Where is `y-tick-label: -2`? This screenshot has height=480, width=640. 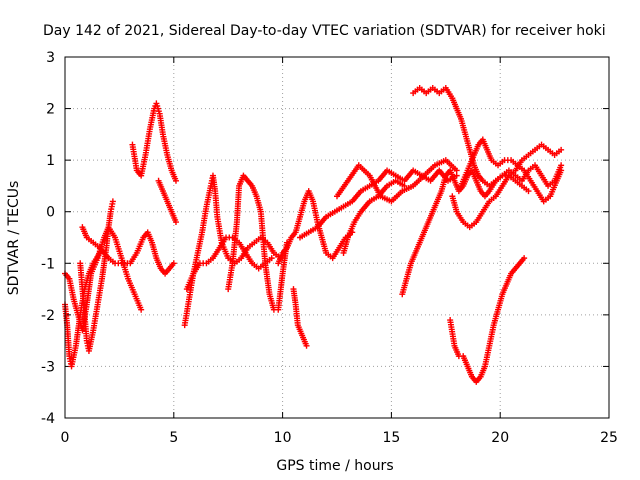 y-tick-label: -2 is located at coordinates (48, 316).